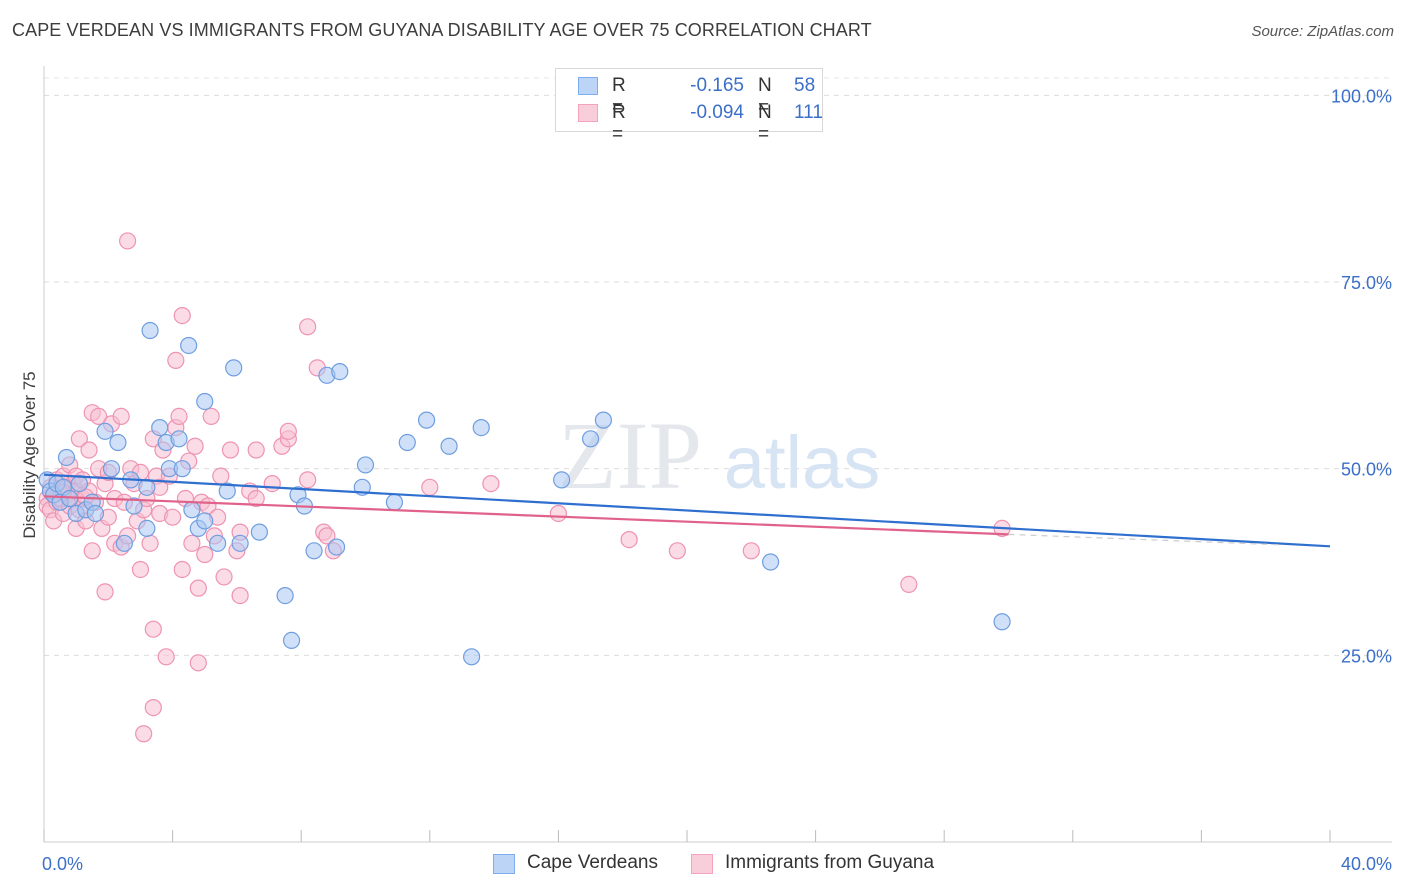  Describe the element at coordinates (1322, 31) in the screenshot. I see `source-label: Source: ZipAtlas.com` at that location.